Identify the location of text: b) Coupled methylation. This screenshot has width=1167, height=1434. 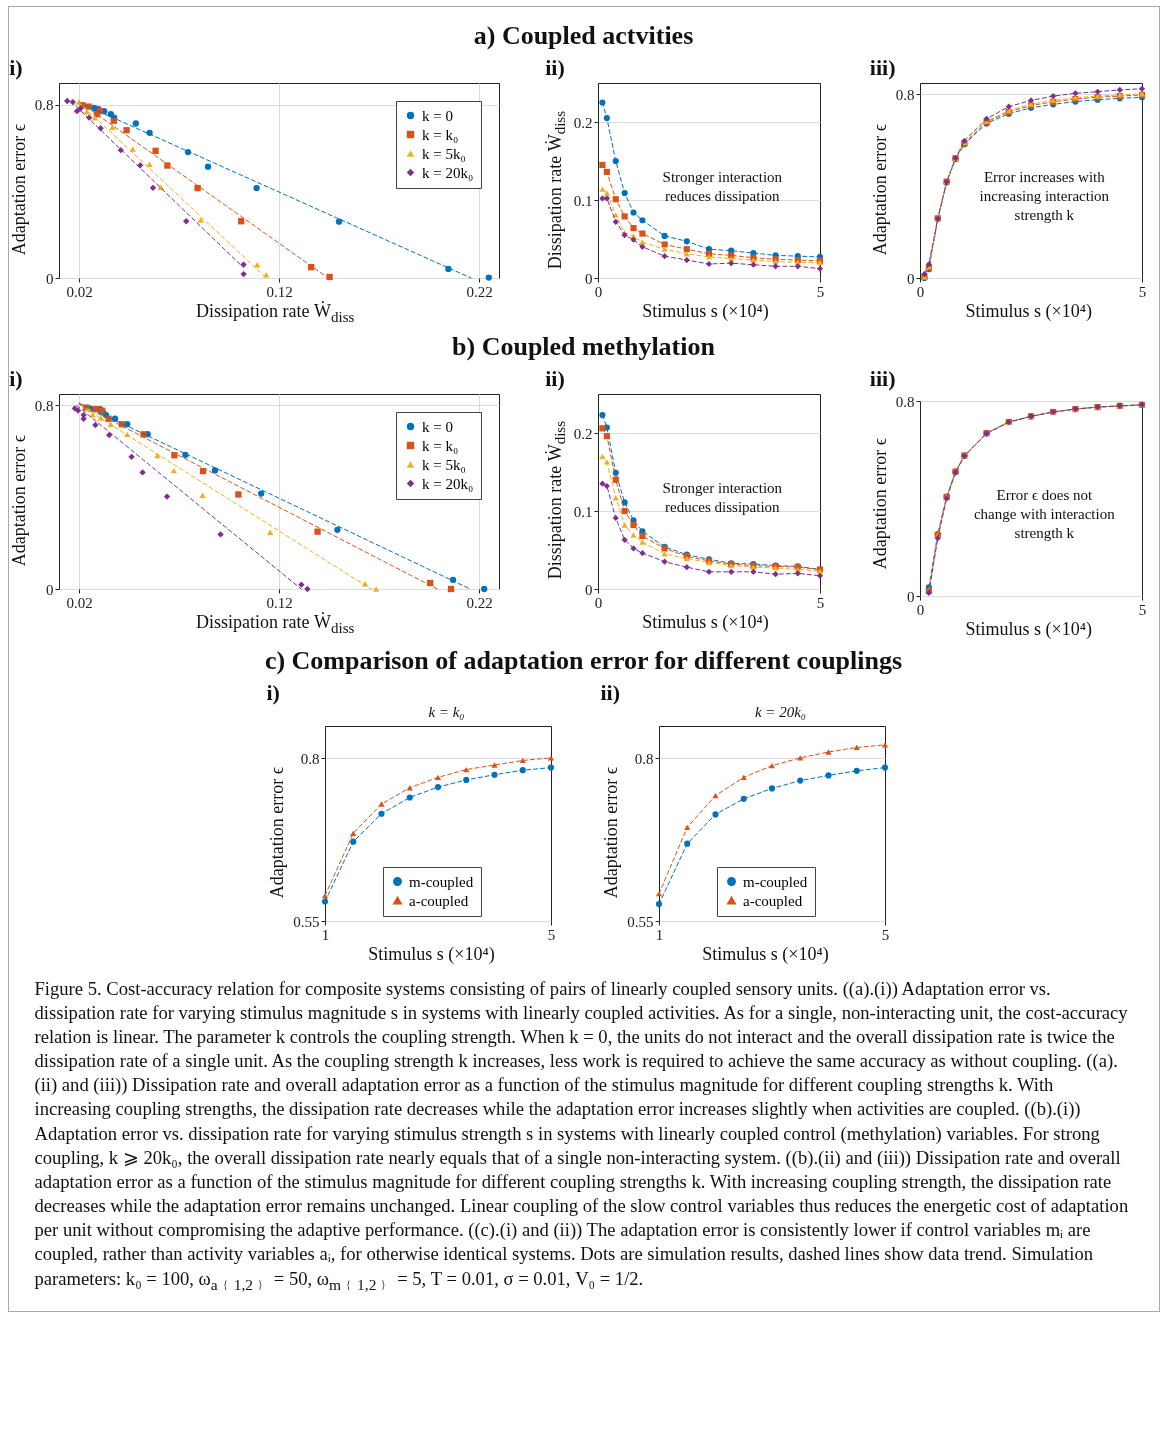
(583, 346).